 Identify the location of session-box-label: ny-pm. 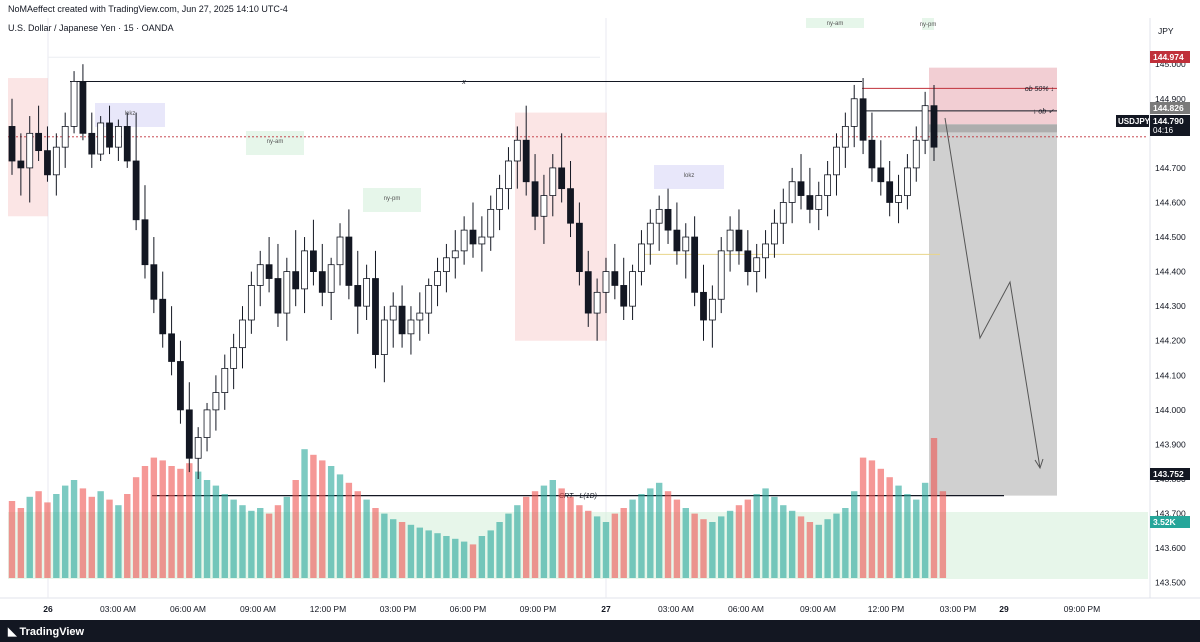
(928, 25).